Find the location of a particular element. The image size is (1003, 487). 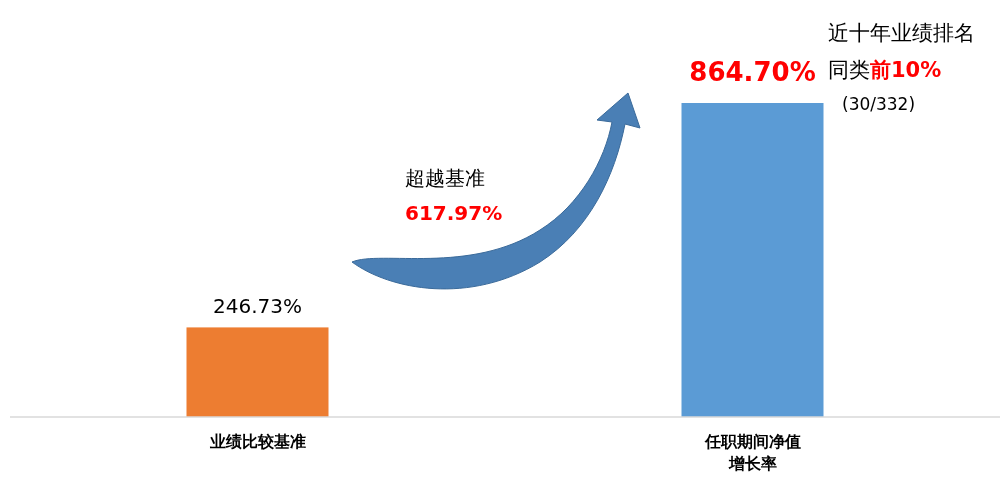

annotation: (30/332) is located at coordinates (879, 104).